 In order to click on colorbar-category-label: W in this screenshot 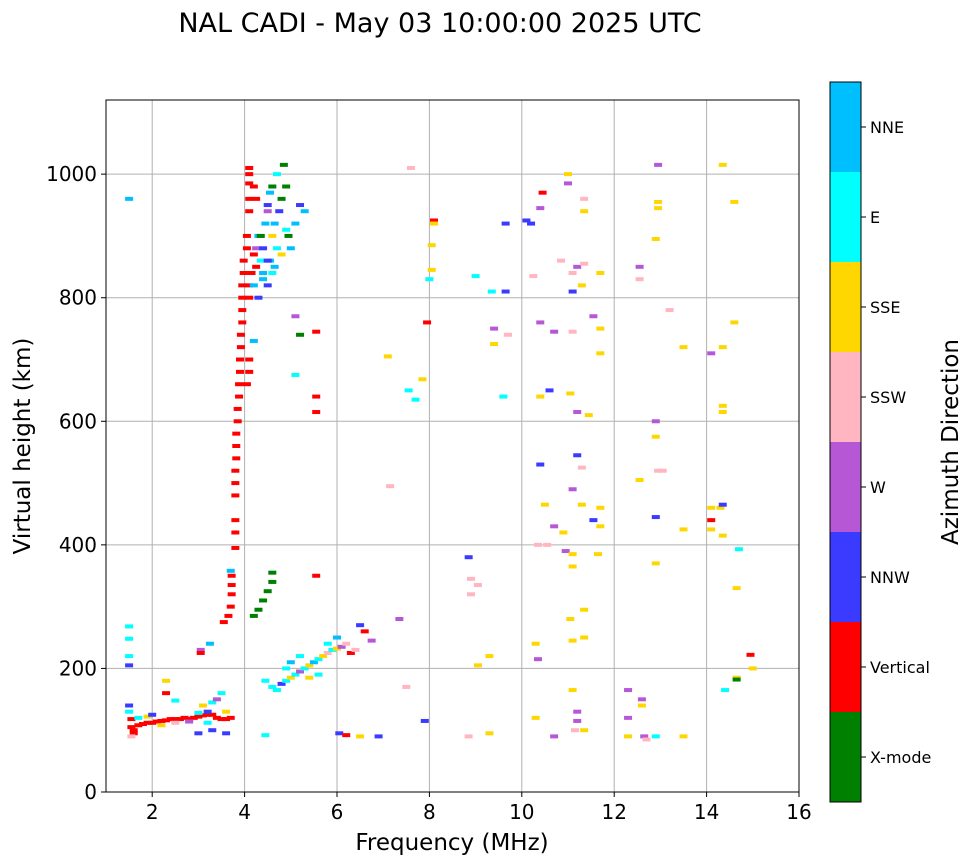, I will do `click(878, 487)`.